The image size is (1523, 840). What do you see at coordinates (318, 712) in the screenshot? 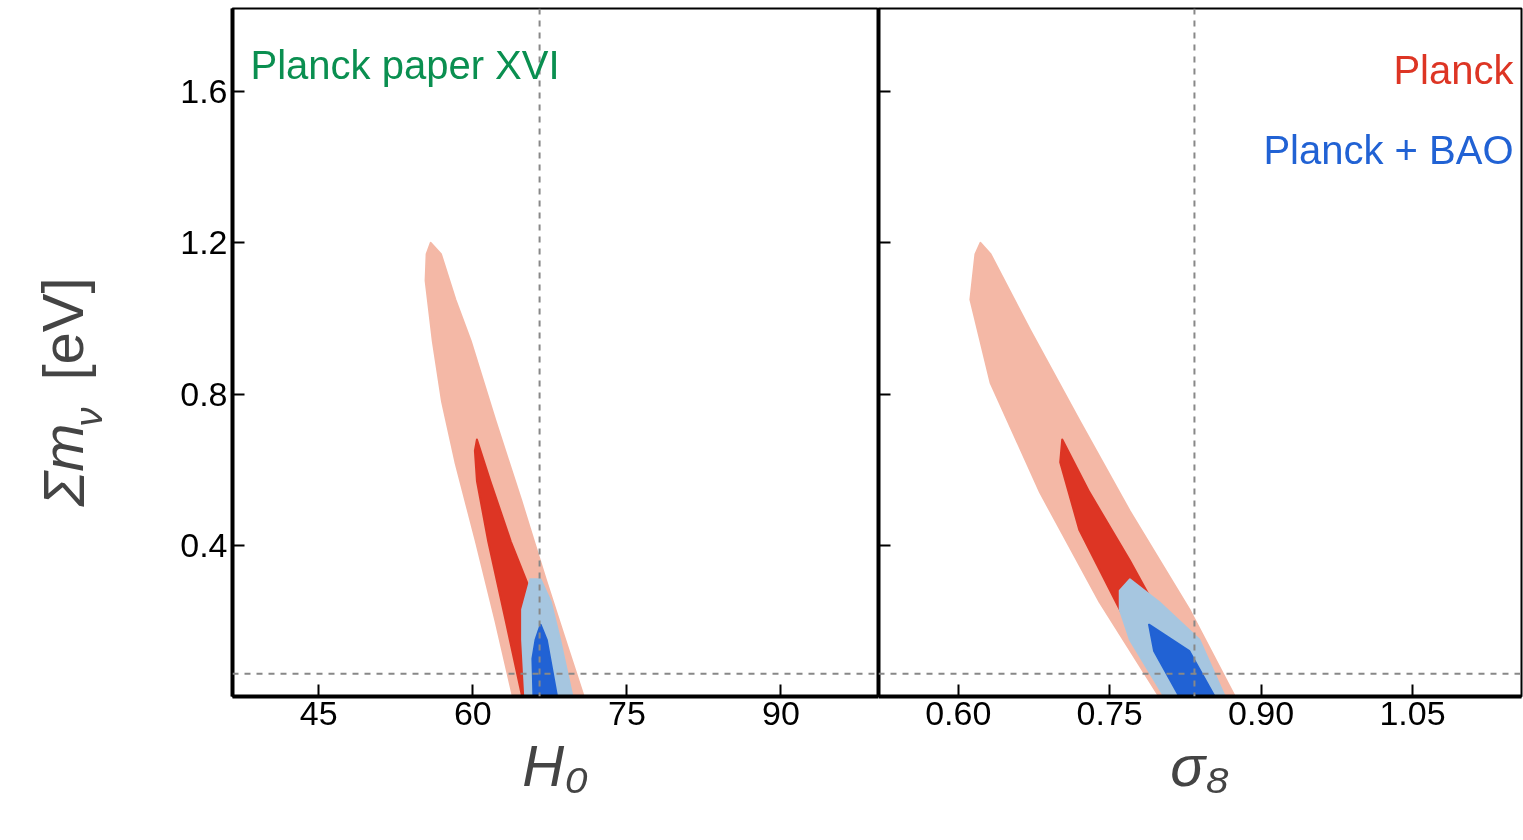
I see `x-tick-label: 45` at bounding box center [318, 712].